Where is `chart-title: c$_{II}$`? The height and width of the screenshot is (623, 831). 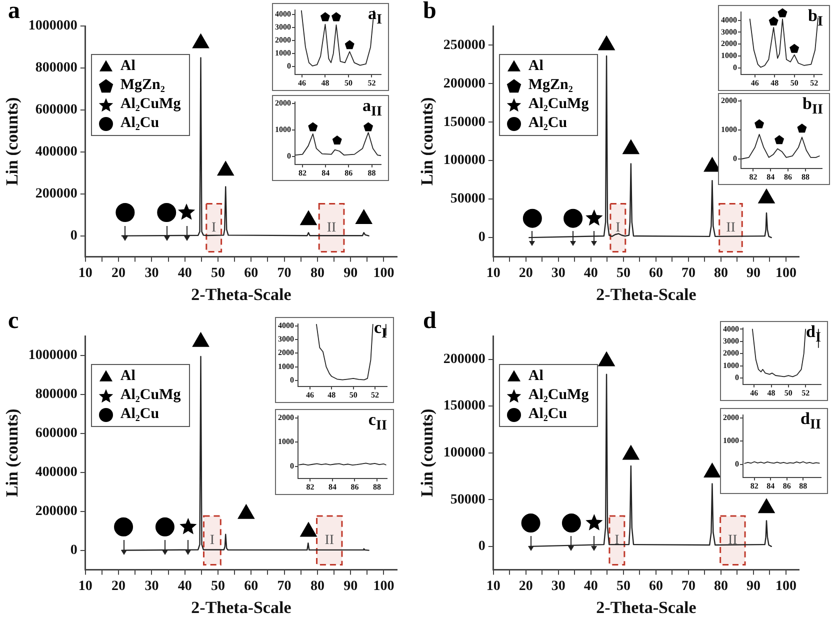 chart-title: c$_{II}$ is located at coordinates (377, 422).